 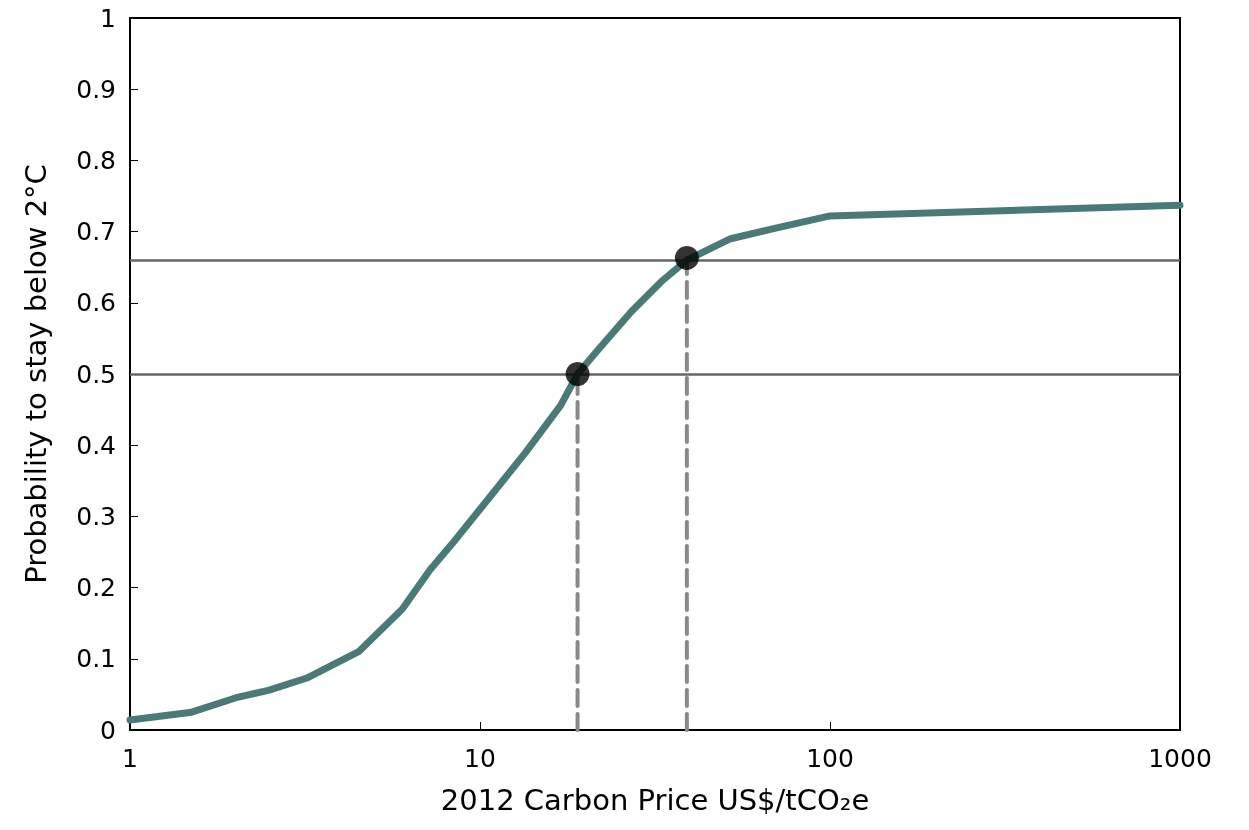 I want to click on y-tick-label: 0.1, so click(x=96, y=659).